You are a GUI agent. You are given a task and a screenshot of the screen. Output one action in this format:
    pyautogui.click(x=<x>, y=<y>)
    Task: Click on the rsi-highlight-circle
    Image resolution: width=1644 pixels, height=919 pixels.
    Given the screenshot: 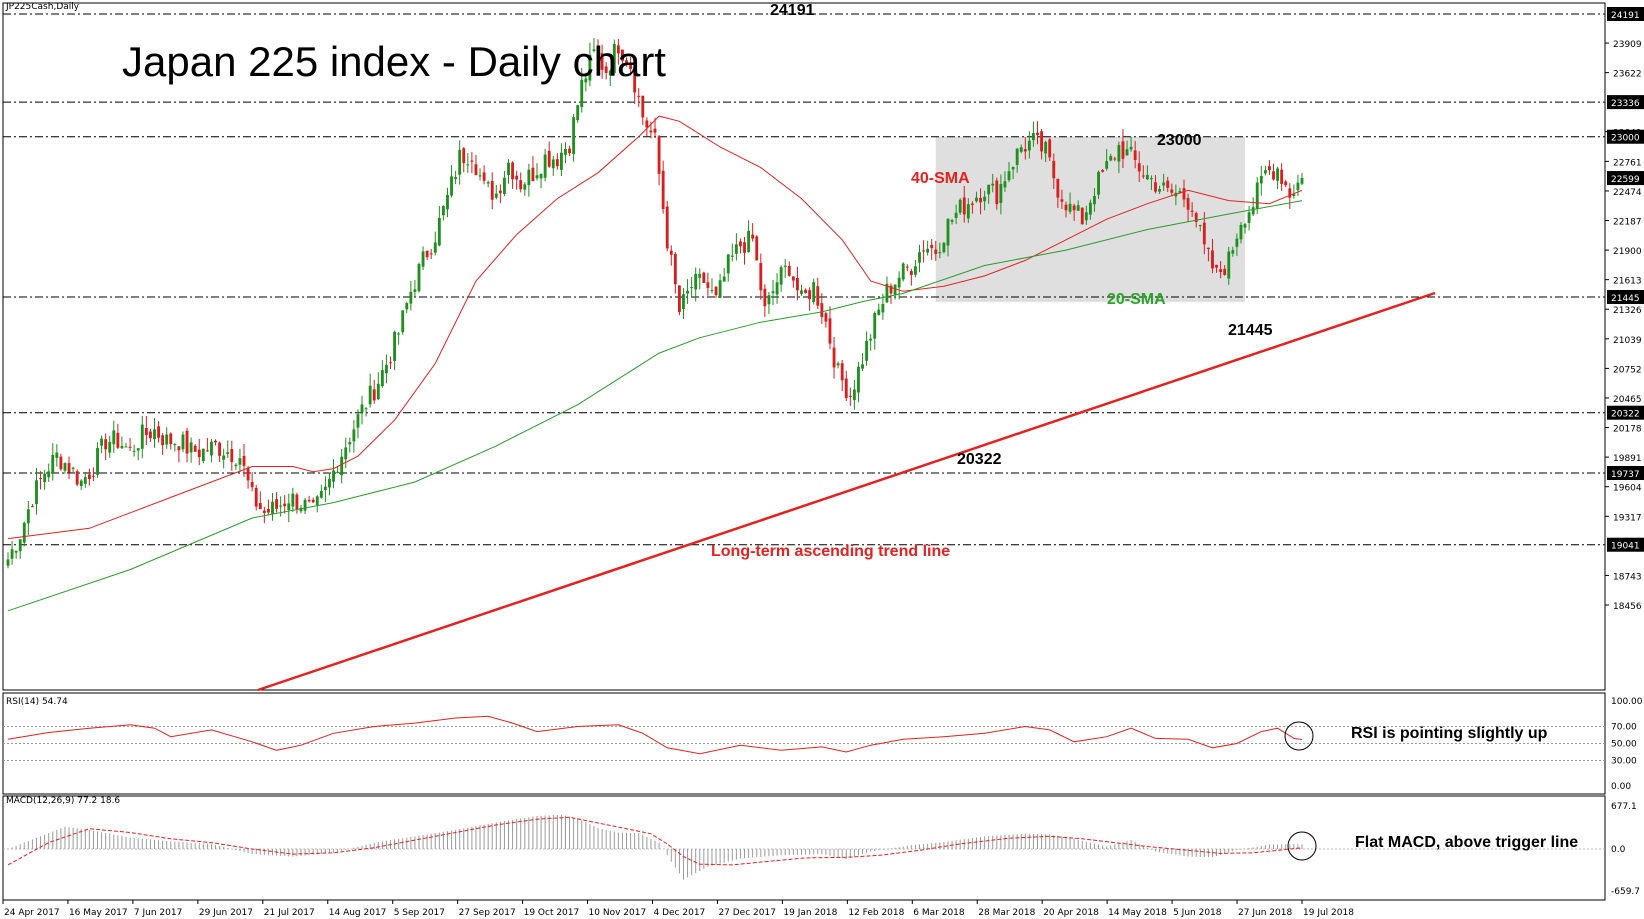 What is the action you would take?
    pyautogui.click(x=1299, y=736)
    